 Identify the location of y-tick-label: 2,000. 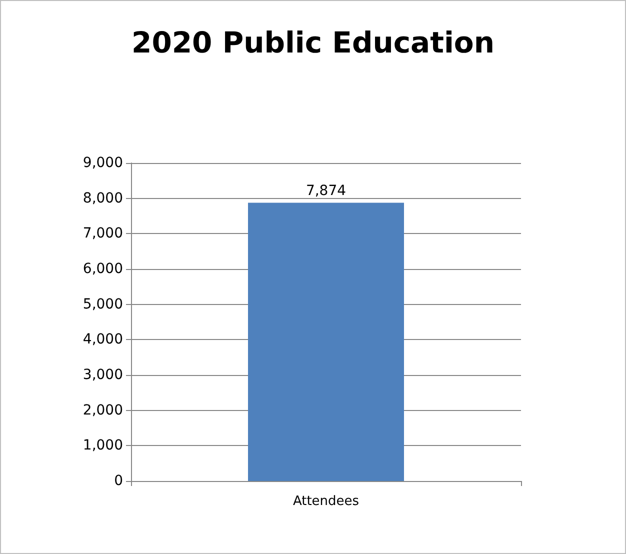
(102, 410).